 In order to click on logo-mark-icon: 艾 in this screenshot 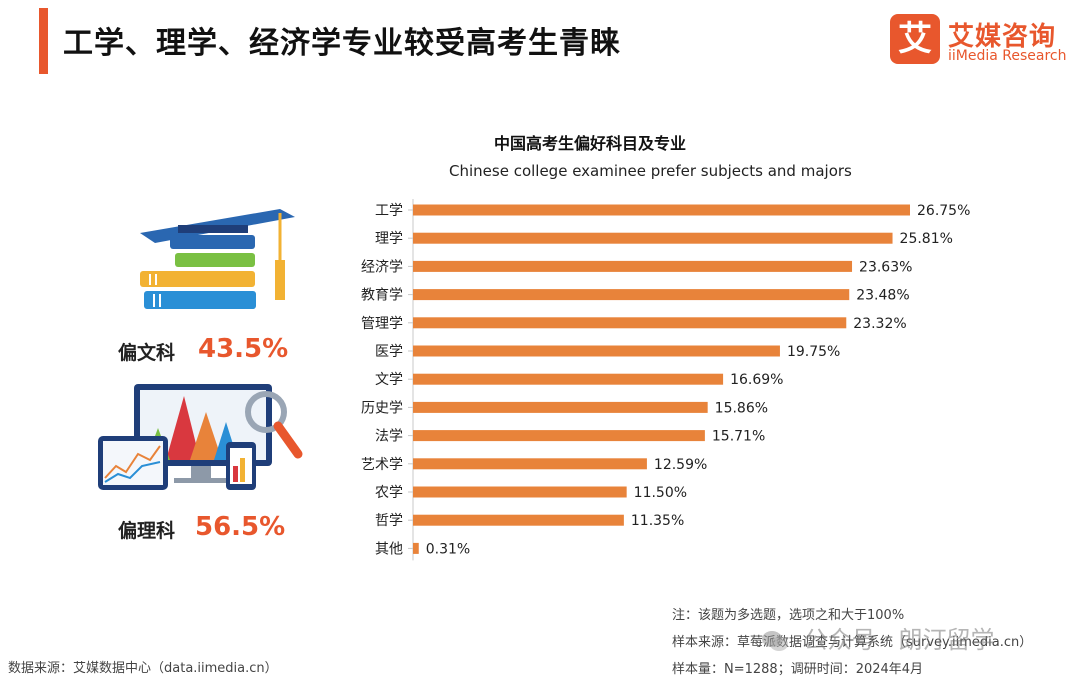, I will do `click(915, 39)`.